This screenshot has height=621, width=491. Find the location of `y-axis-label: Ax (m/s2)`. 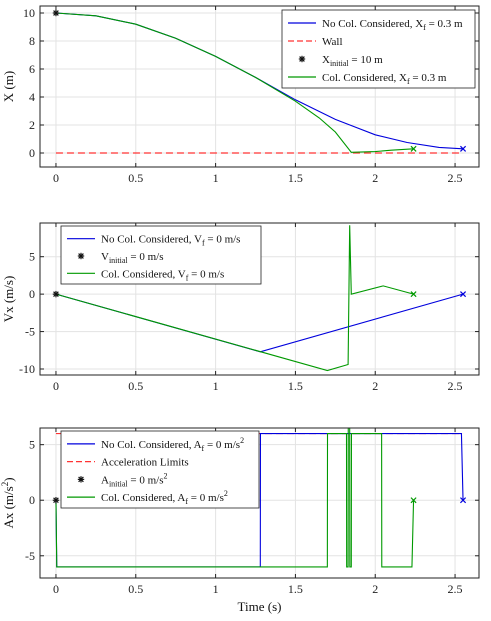

y-axis-label: Ax (m/s2) is located at coordinates (8, 502).